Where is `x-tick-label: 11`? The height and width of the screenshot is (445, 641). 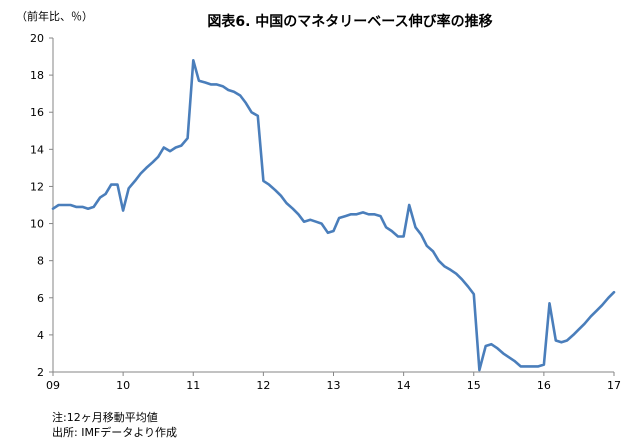 x-tick-label: 11 is located at coordinates (193, 385).